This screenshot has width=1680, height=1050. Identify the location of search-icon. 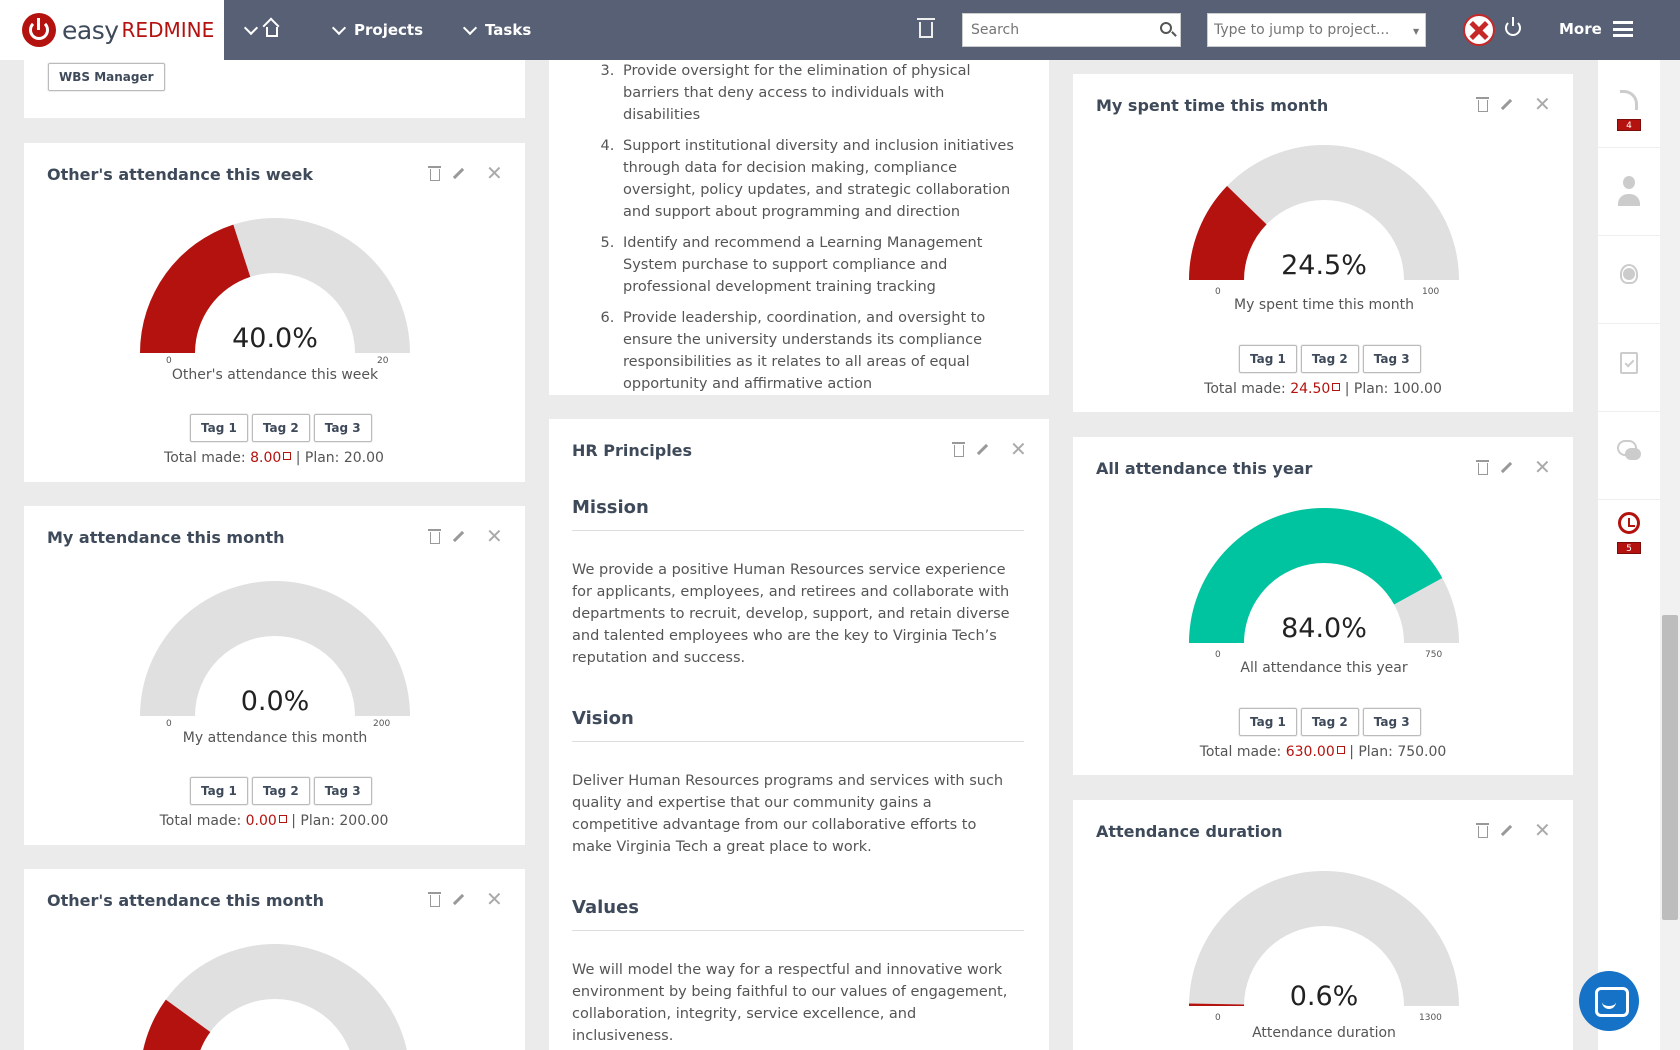
(1166, 28).